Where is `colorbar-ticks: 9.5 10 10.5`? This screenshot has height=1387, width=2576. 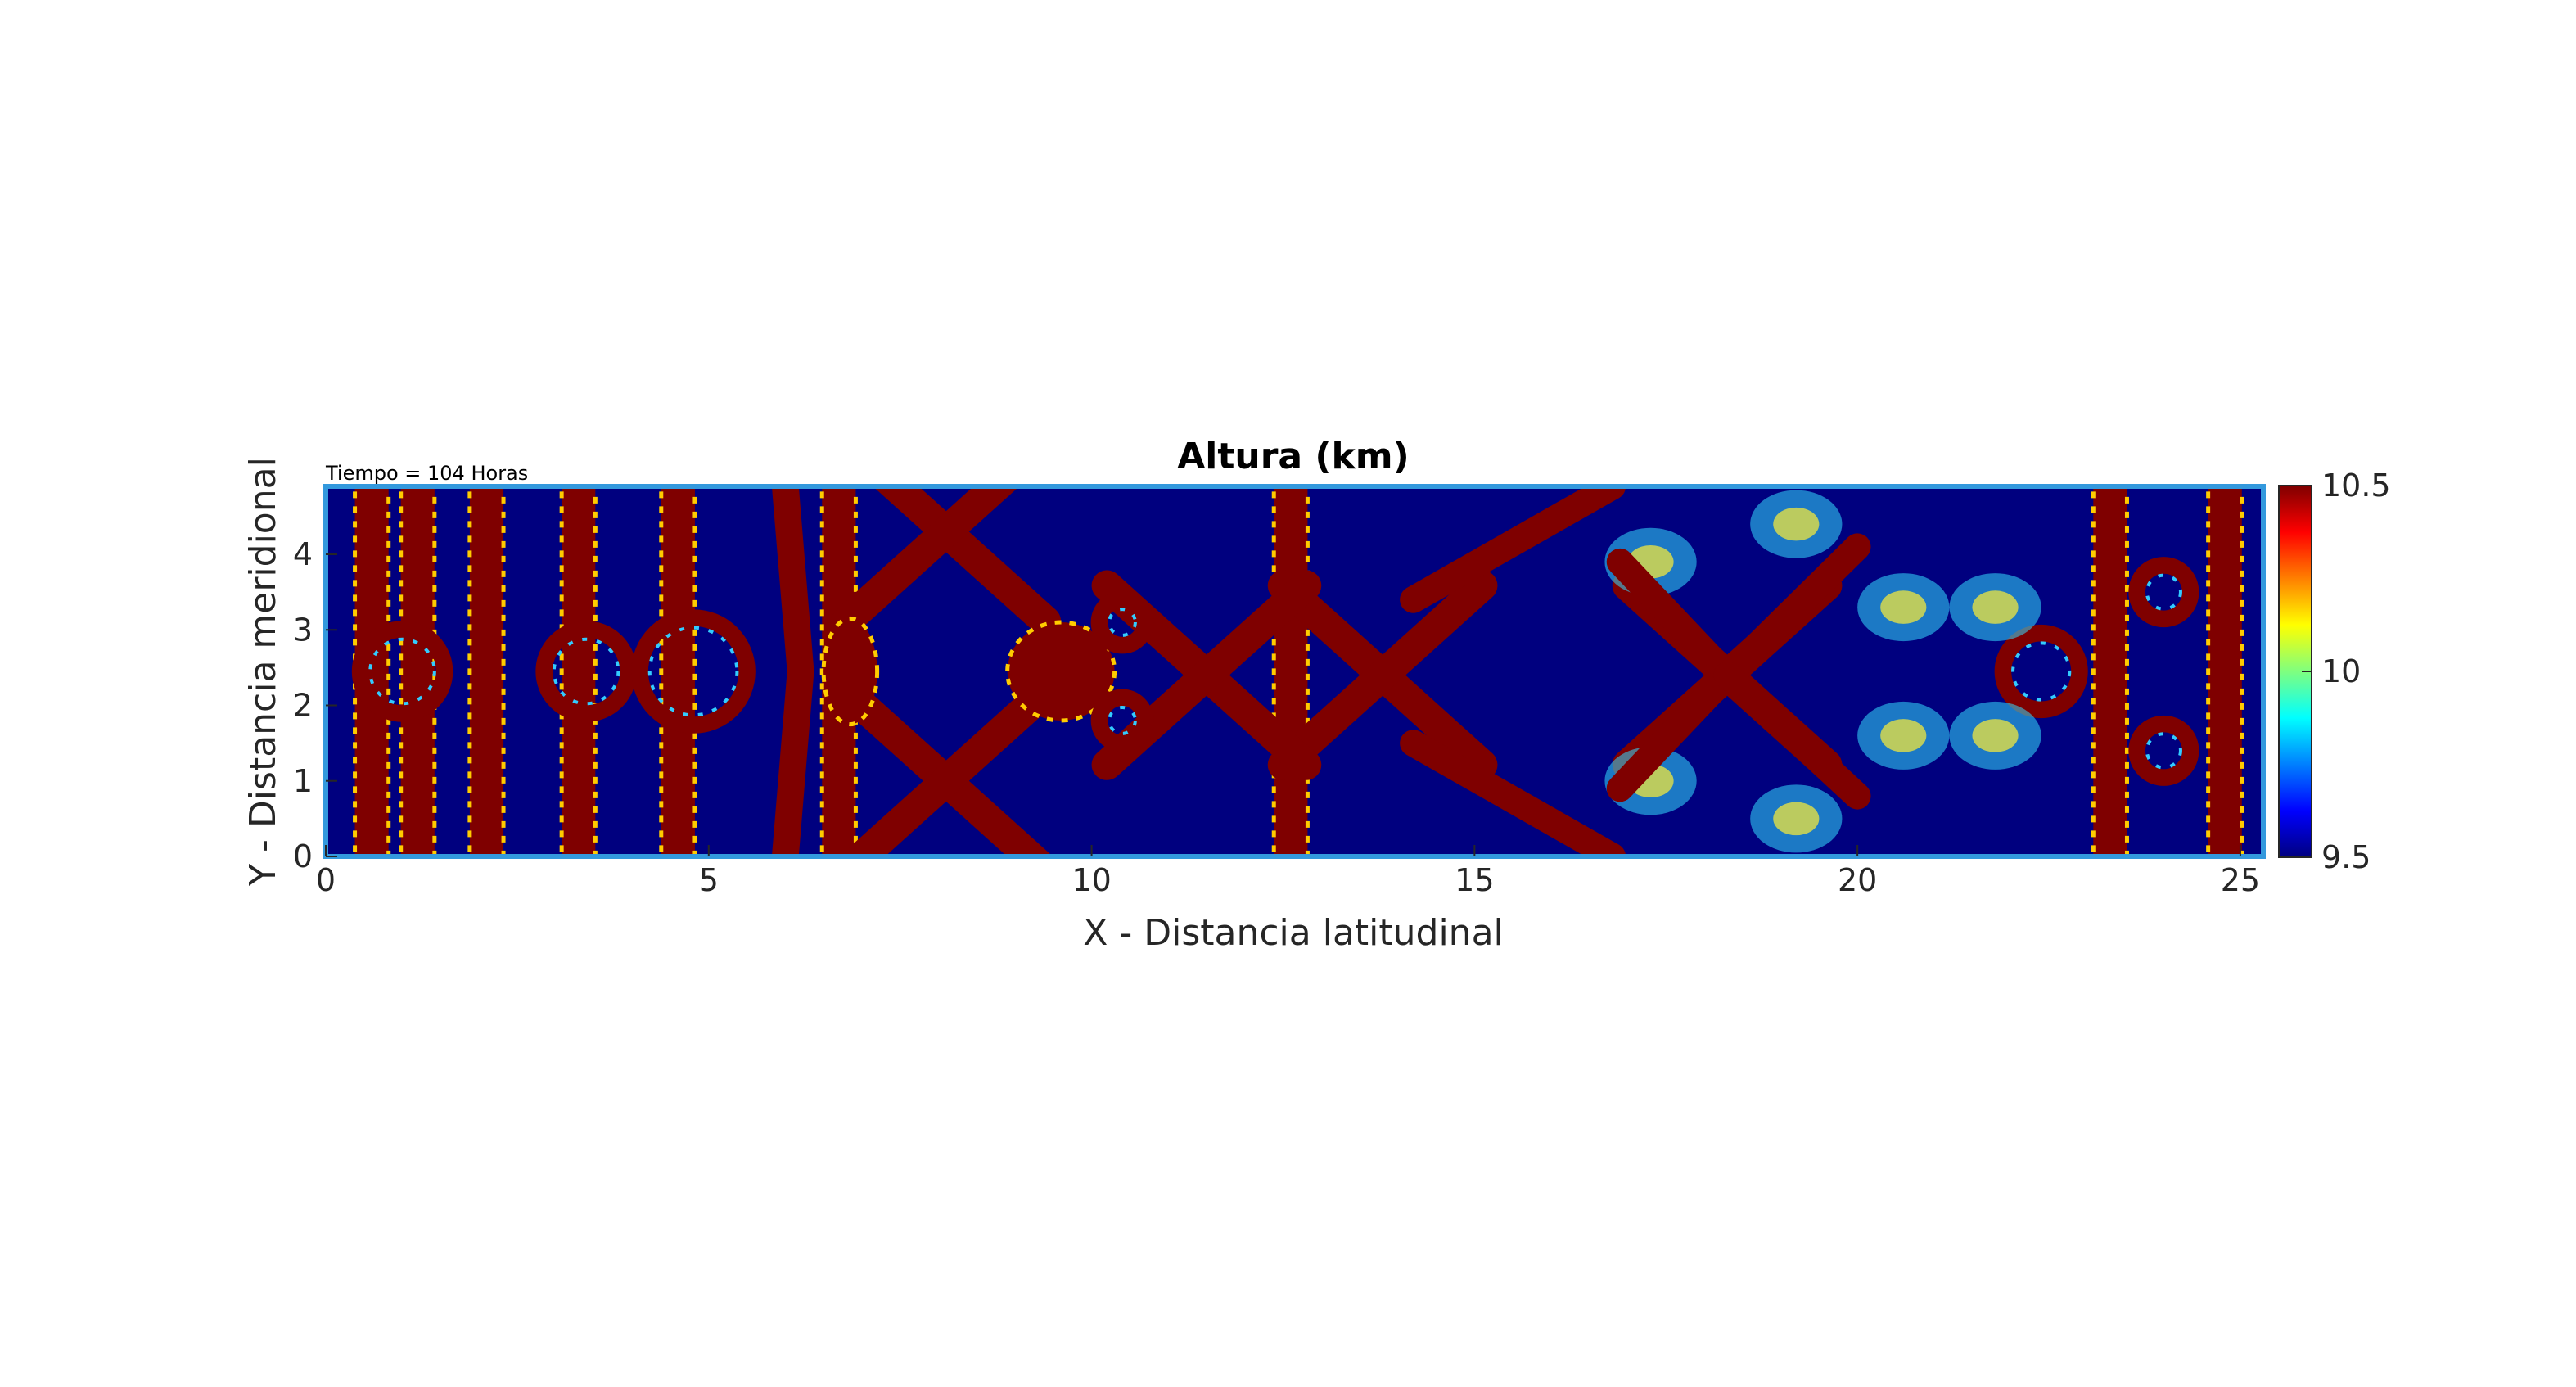 colorbar-ticks: 9.5 10 10.5 is located at coordinates (2346, 671).